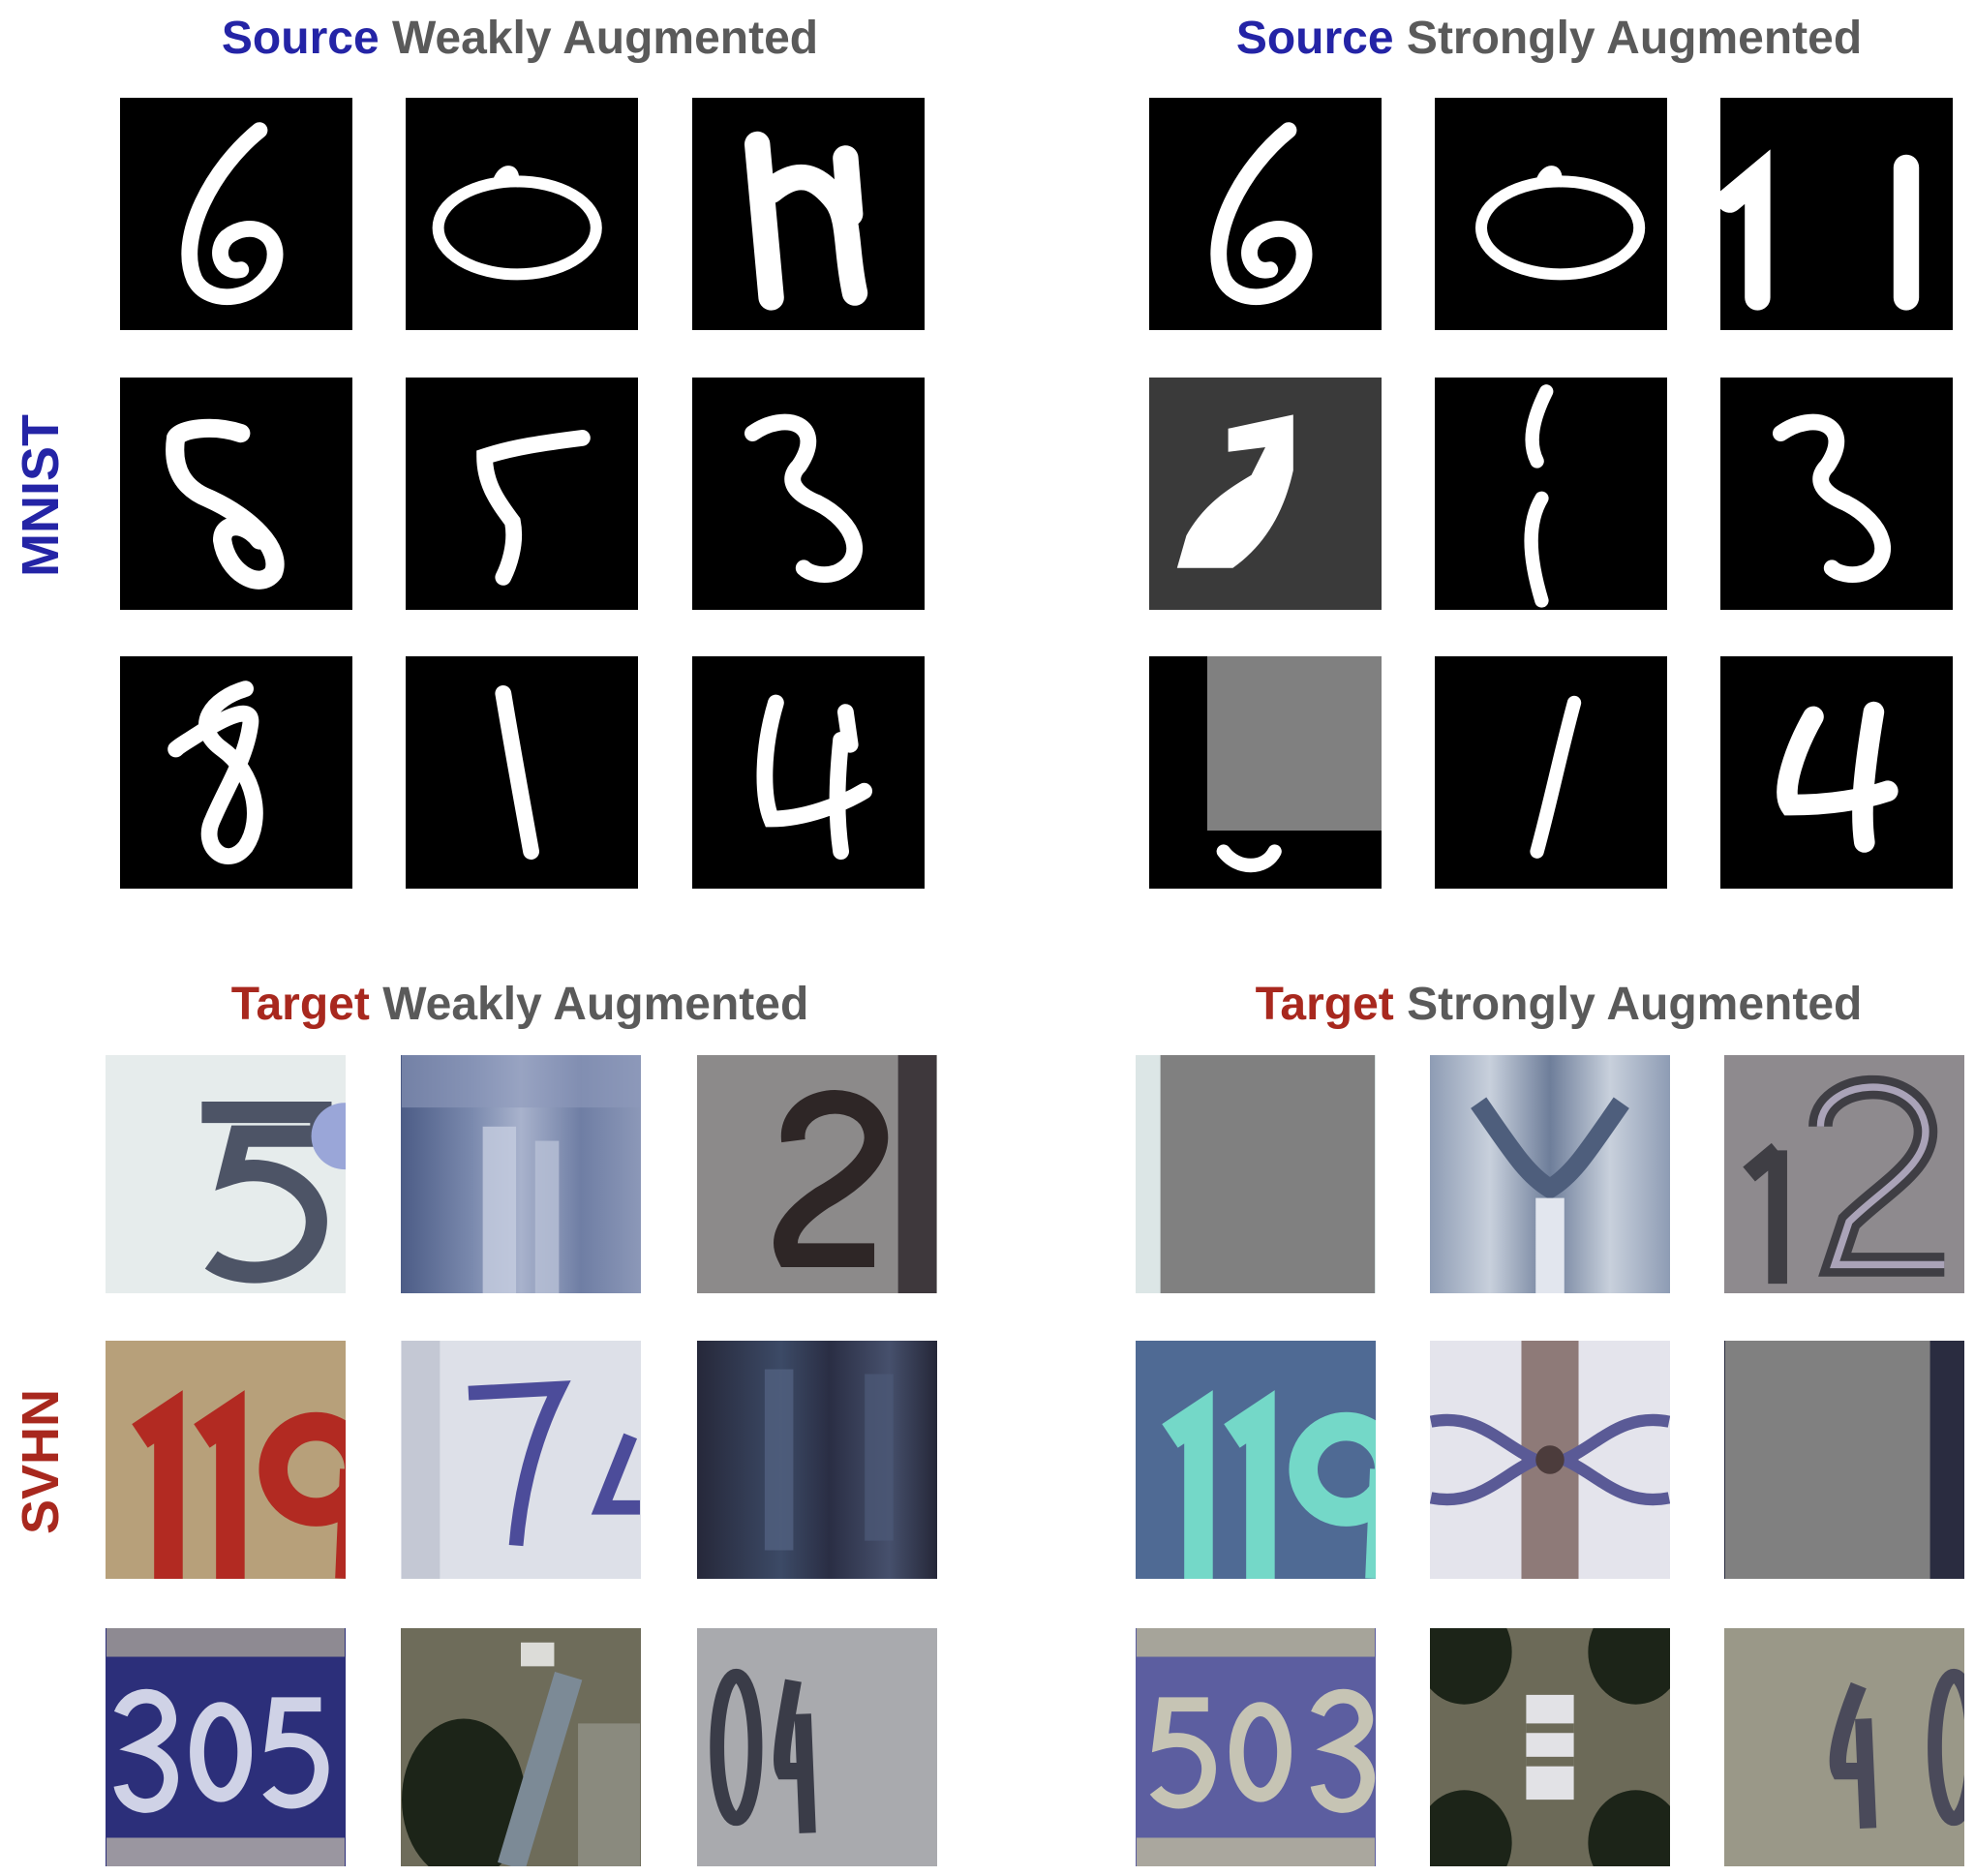  I want to click on title-source-strong: Source Strongly Augmented, so click(1549, 38).